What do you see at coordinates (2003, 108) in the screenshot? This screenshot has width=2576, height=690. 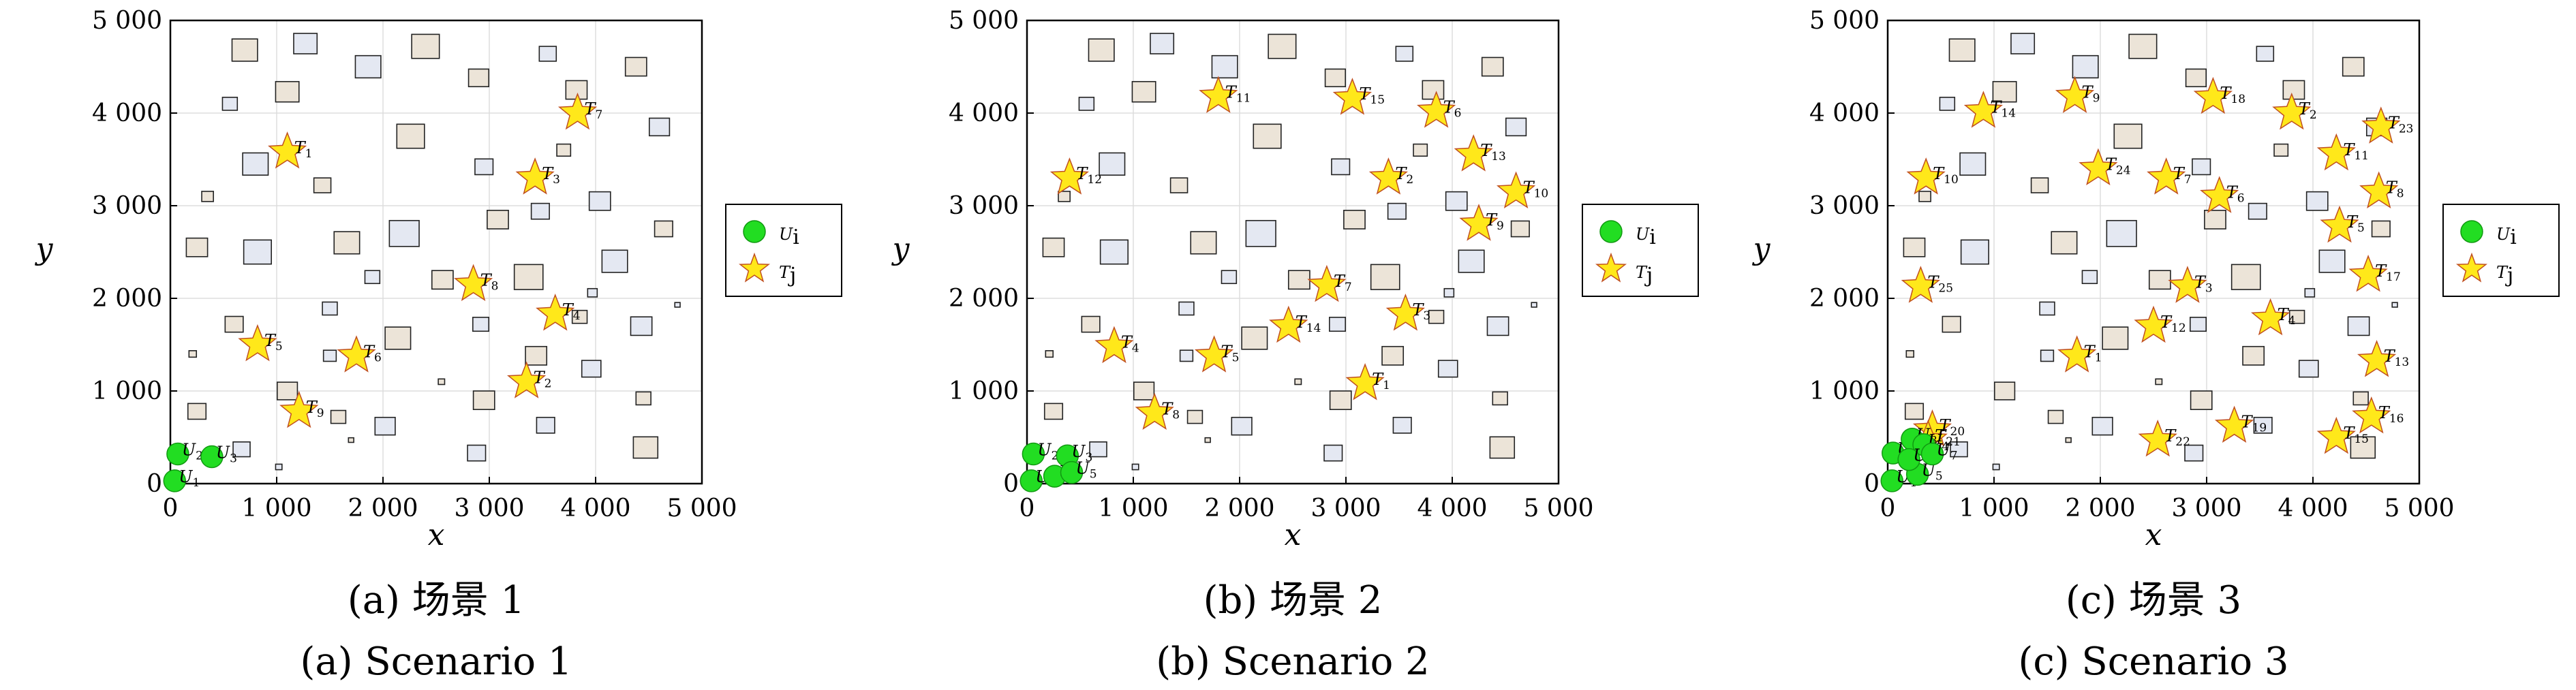 I see `target-label: T14` at bounding box center [2003, 108].